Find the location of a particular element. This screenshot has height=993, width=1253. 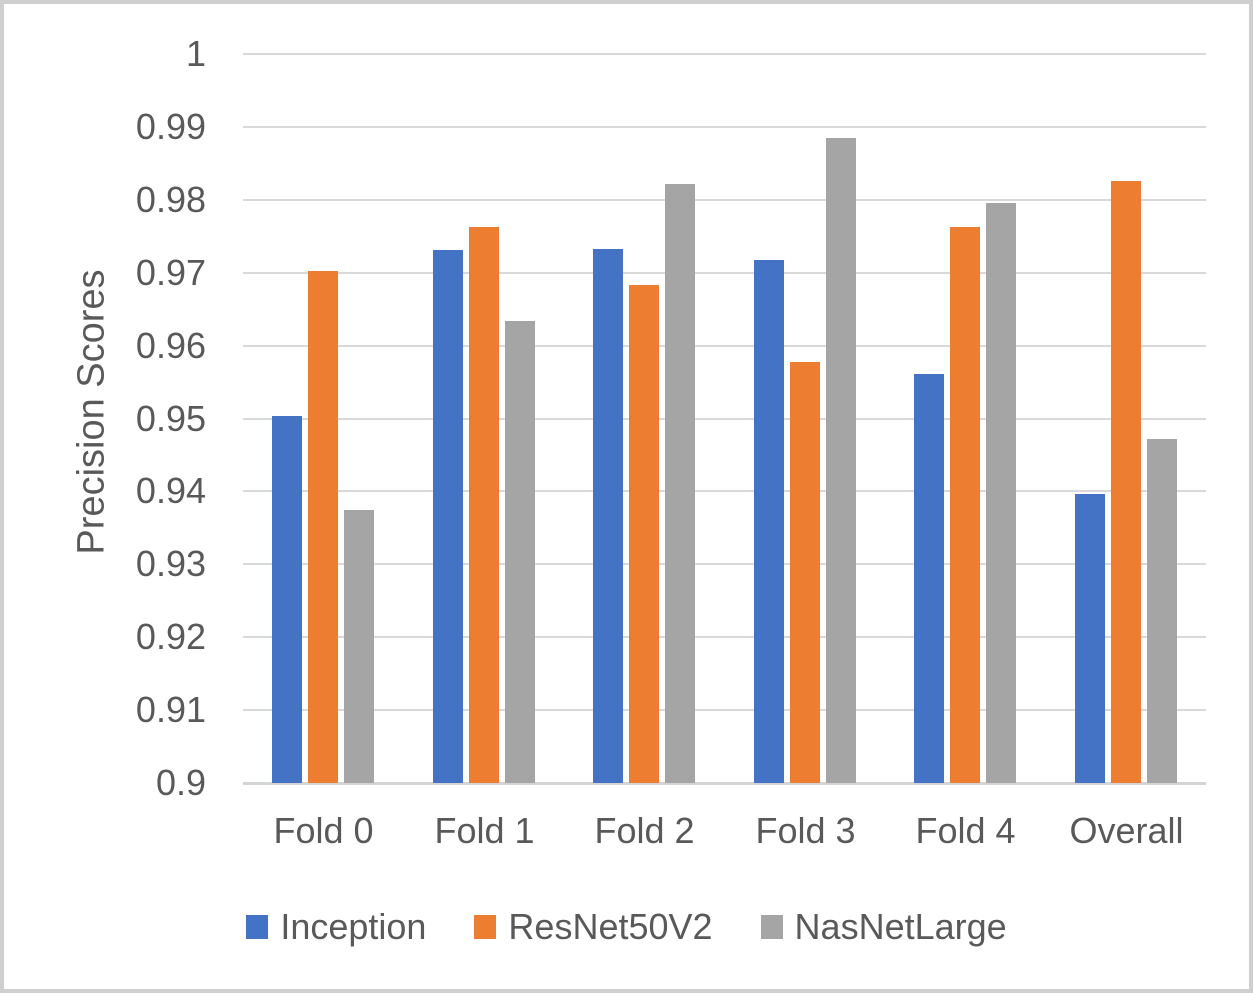

x-category-label: Fold 1 is located at coordinates (484, 830).